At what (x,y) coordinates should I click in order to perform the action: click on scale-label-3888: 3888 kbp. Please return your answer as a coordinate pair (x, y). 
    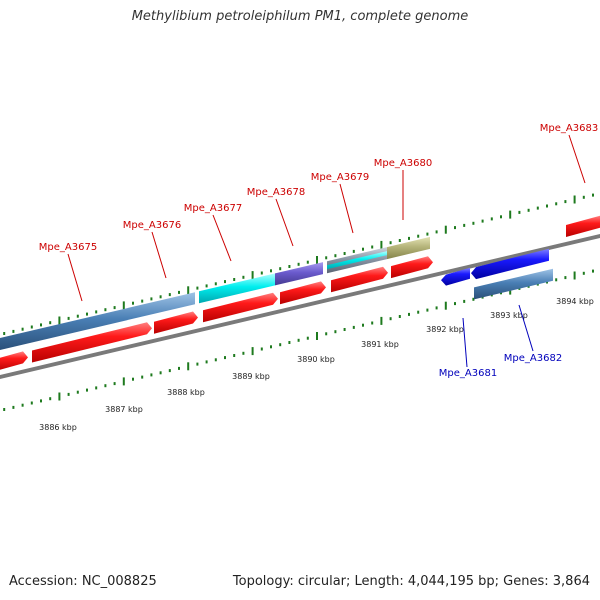
    Looking at the image, I should click on (186, 392).